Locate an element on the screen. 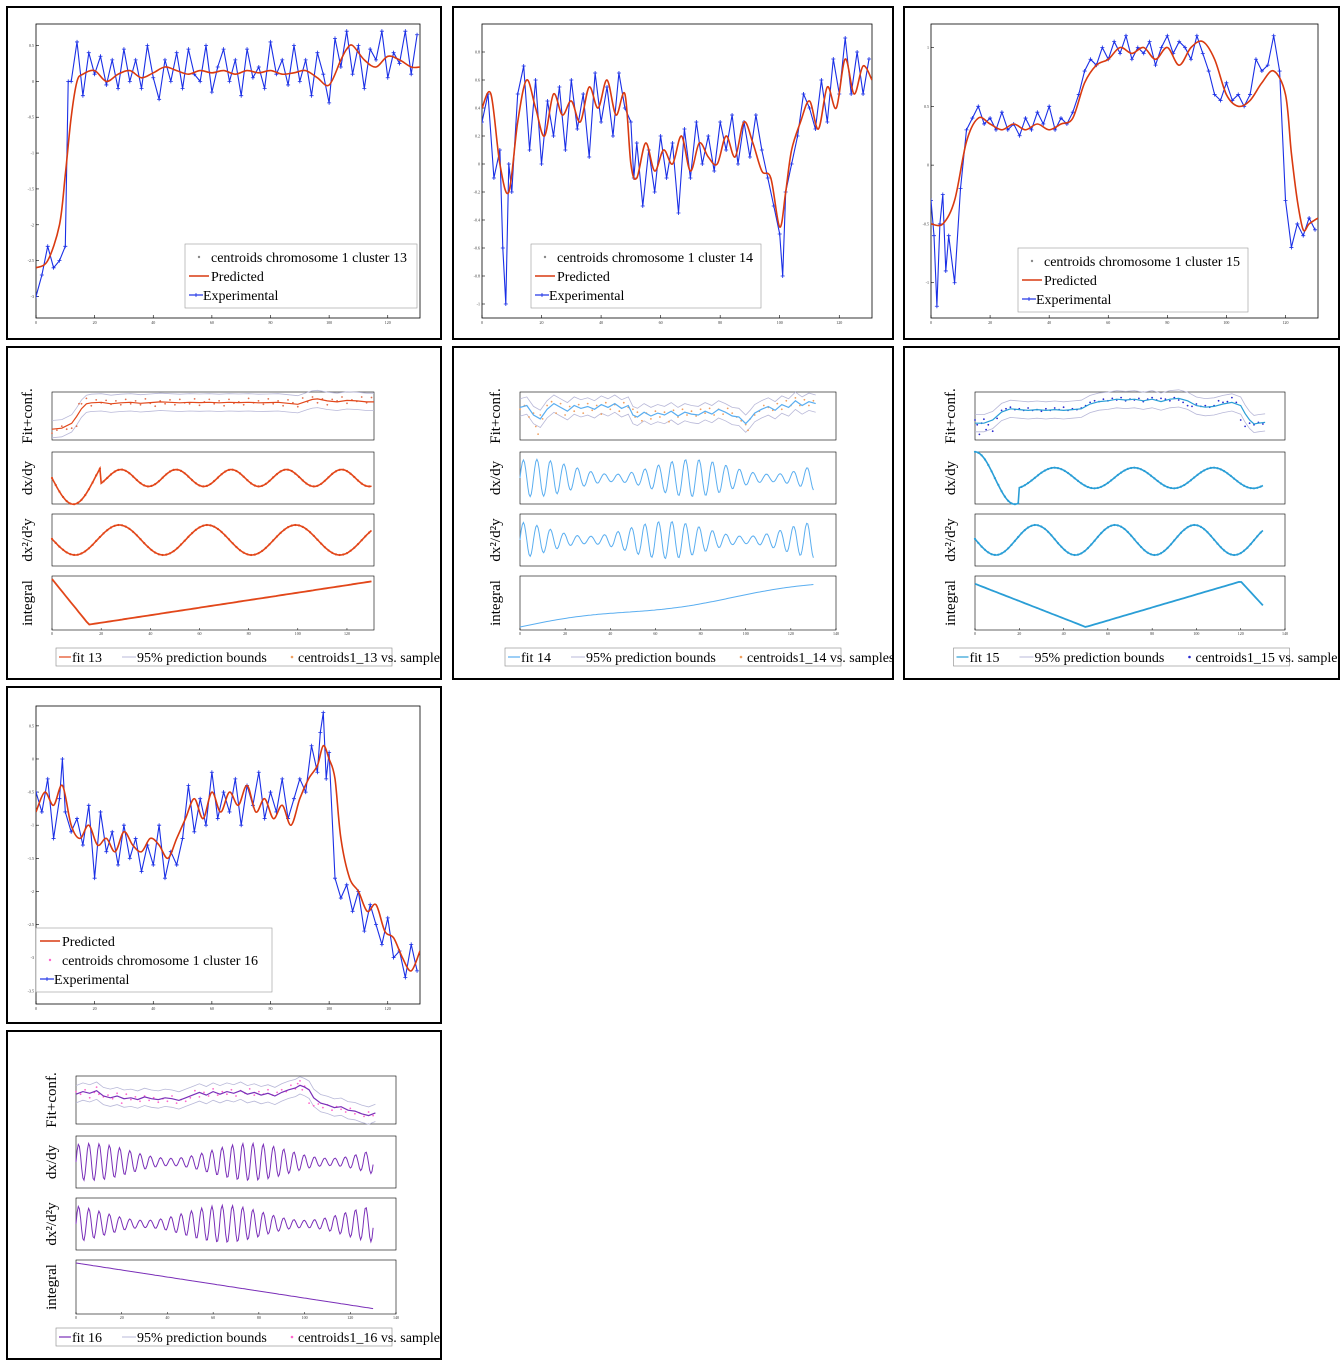 This screenshot has width=1342, height=1366. legend-box is located at coordinates (1121, 657).